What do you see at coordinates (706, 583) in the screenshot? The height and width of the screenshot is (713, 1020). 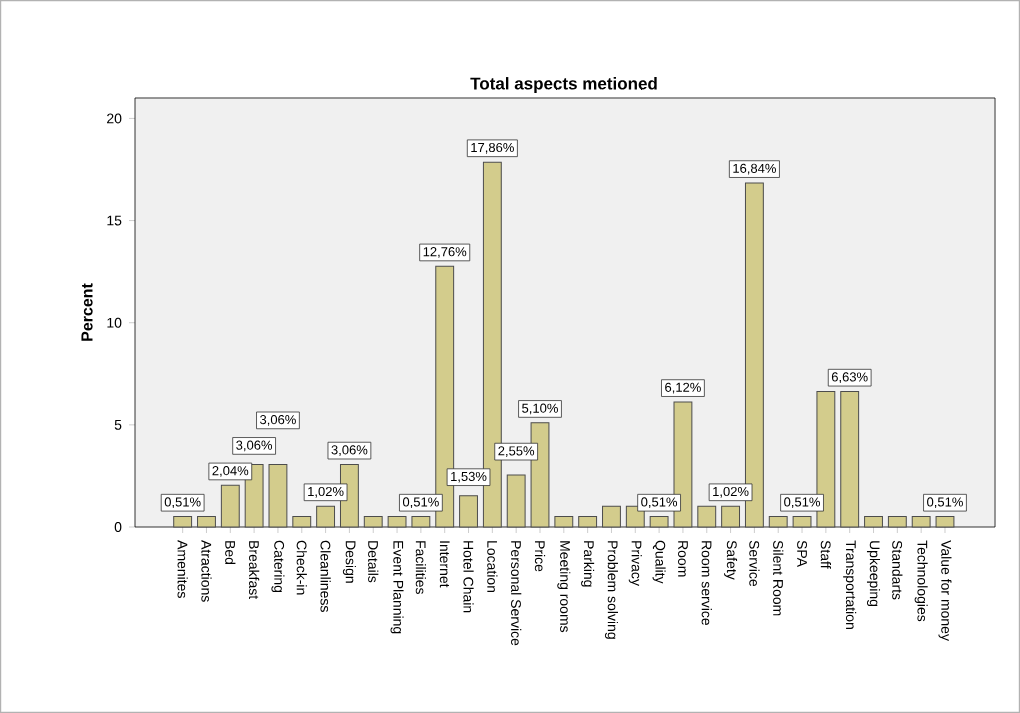 I see `x-tick-label: Room service` at bounding box center [706, 583].